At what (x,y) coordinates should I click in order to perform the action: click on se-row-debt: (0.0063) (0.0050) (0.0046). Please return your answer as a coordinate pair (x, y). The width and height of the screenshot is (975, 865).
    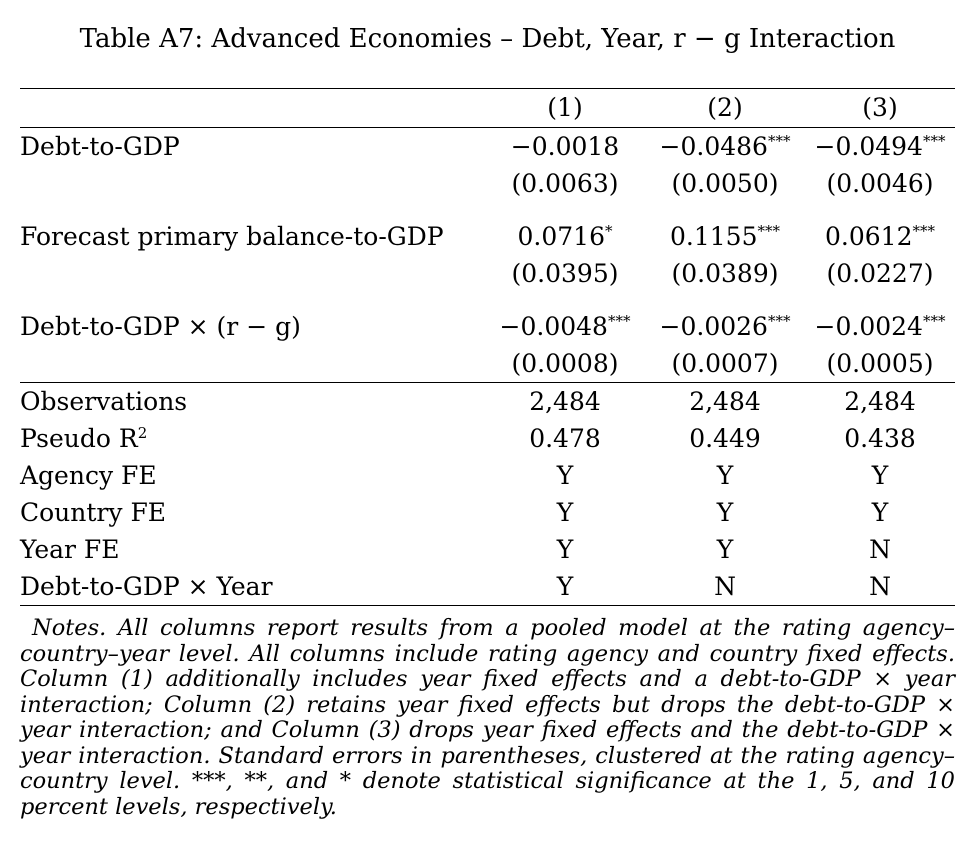
    Looking at the image, I should click on (487, 183).